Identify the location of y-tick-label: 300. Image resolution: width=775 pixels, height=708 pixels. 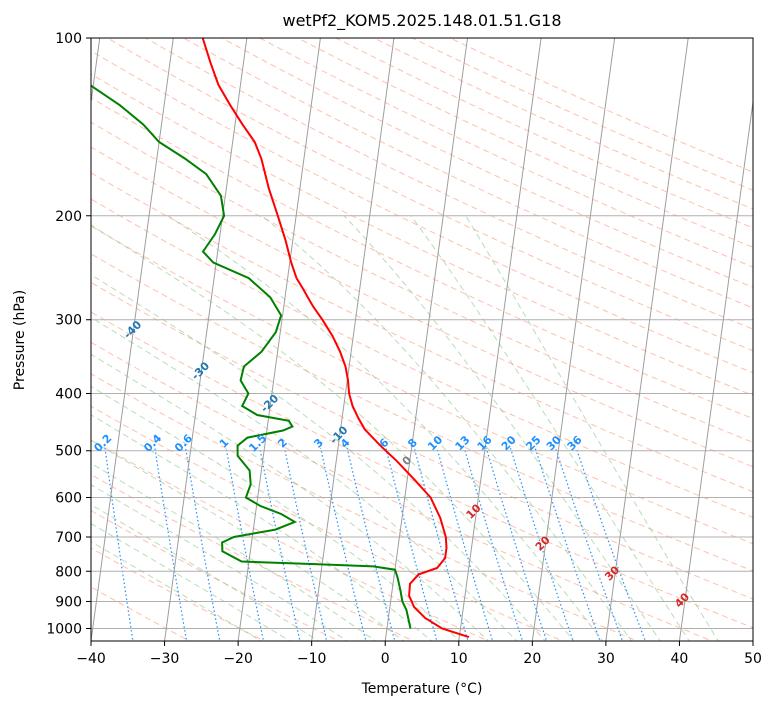
(68, 321).